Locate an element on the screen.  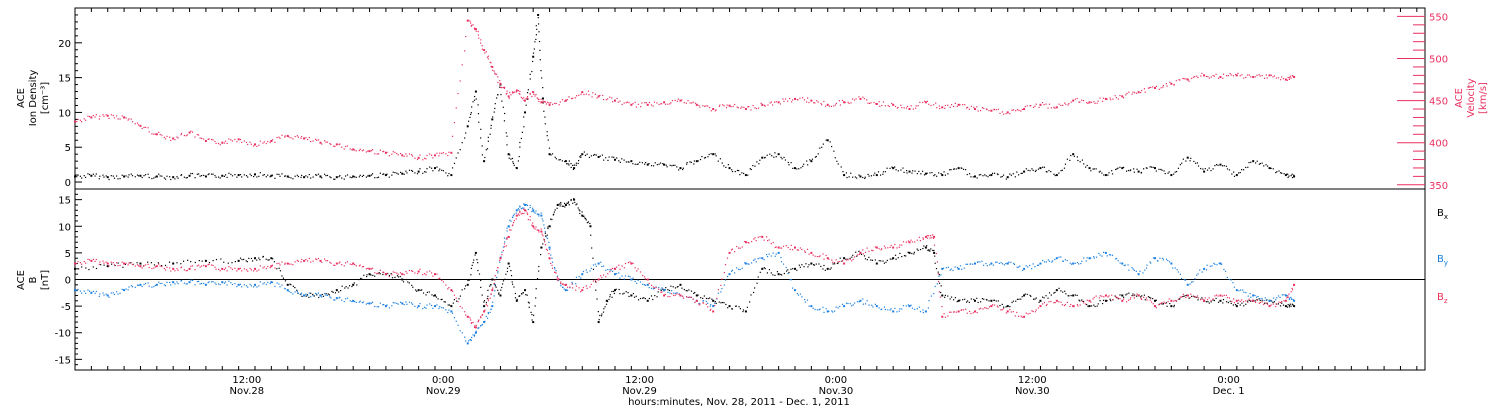
x-tick-time-label: 0:00 is located at coordinates (1228, 380).